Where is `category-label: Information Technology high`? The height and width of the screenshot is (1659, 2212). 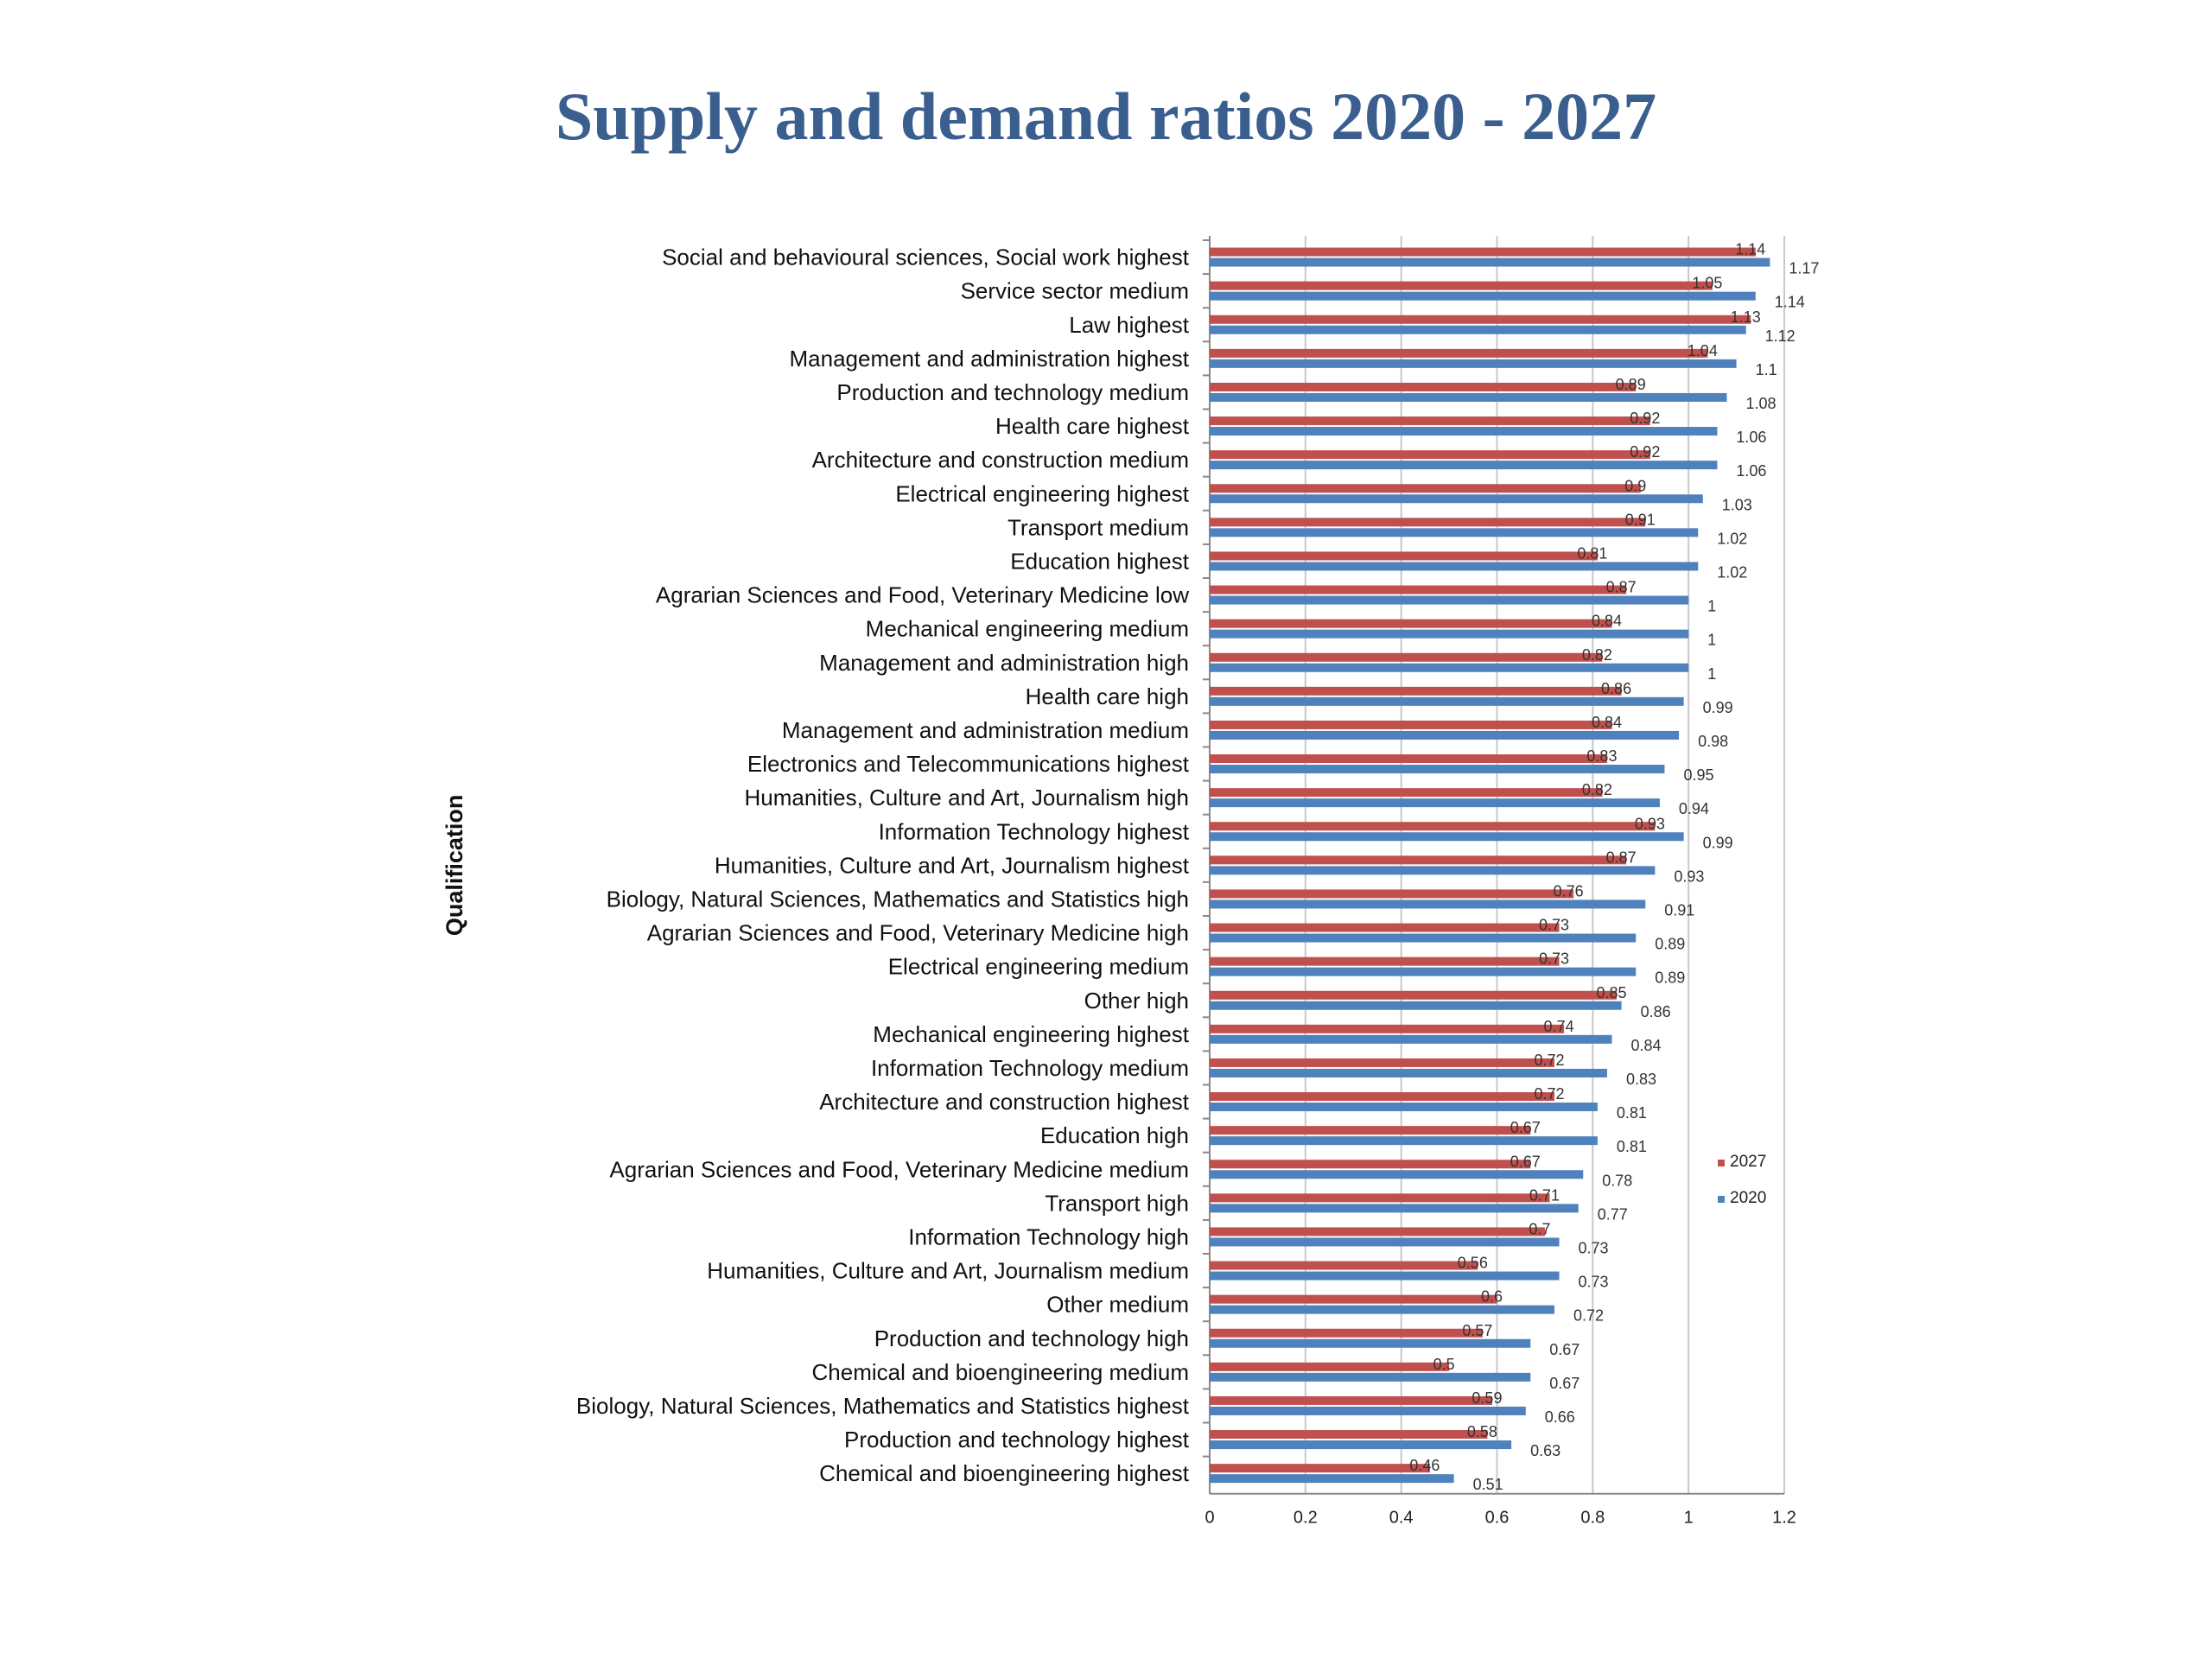
category-label: Information Technology high is located at coordinates (1048, 1236).